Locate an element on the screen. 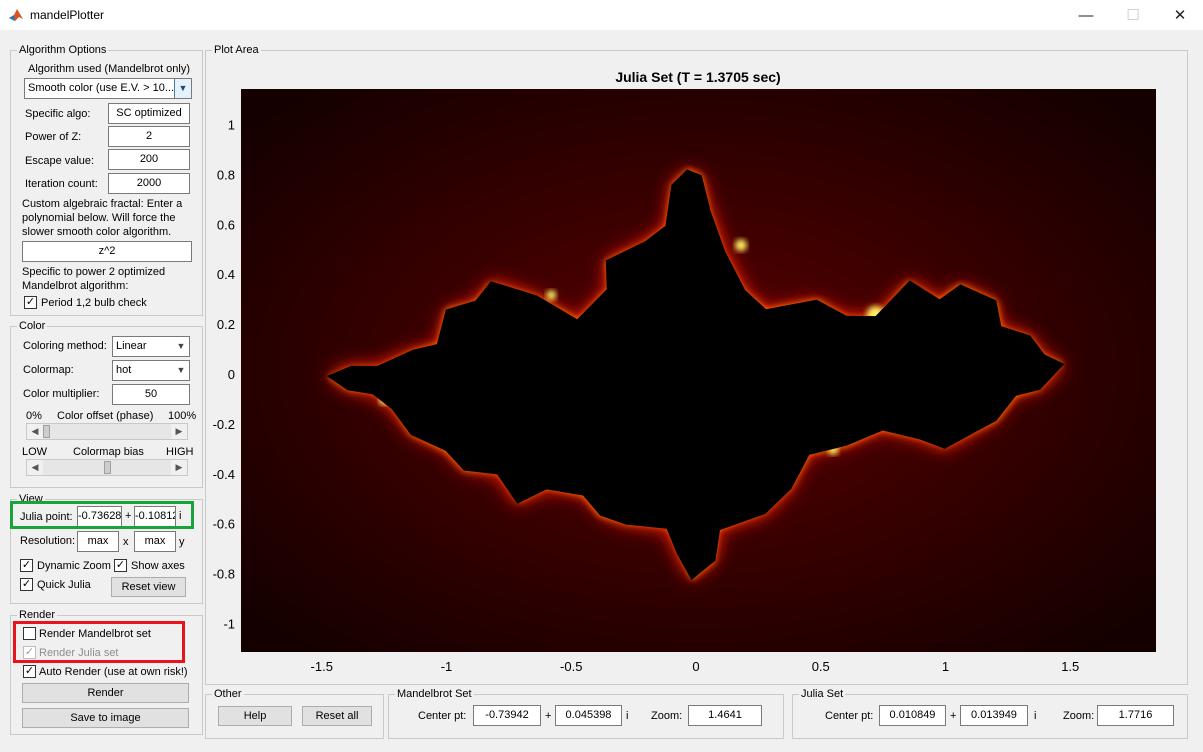  minimize-icon: — is located at coordinates (1086, 15).